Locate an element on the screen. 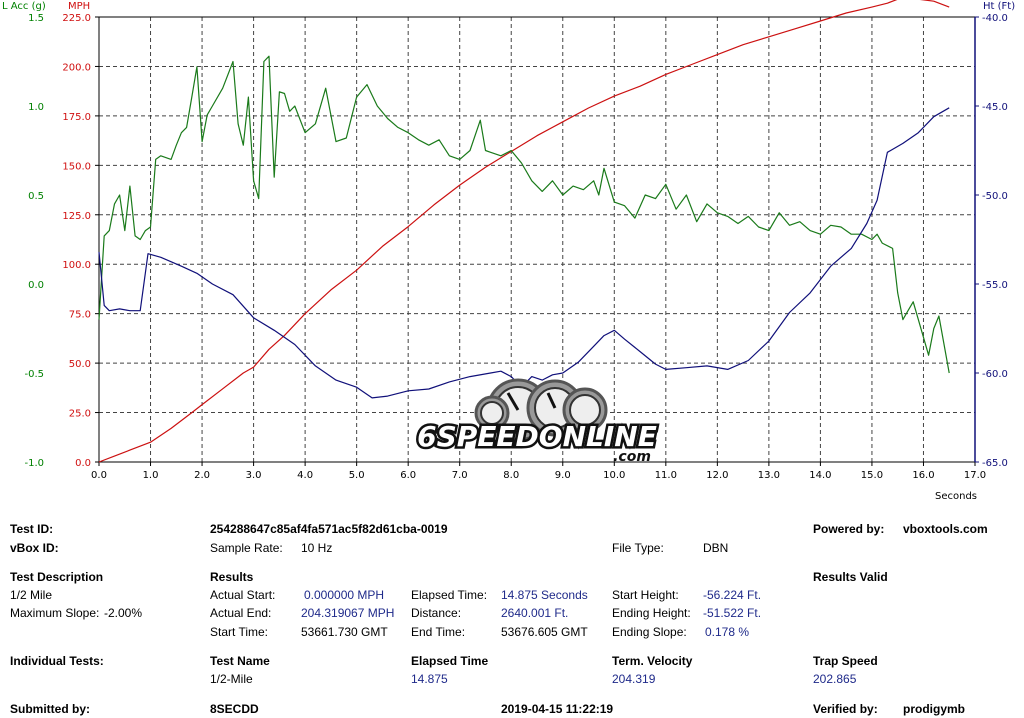  lat-tick-label: 0.0 is located at coordinates (36, 285).